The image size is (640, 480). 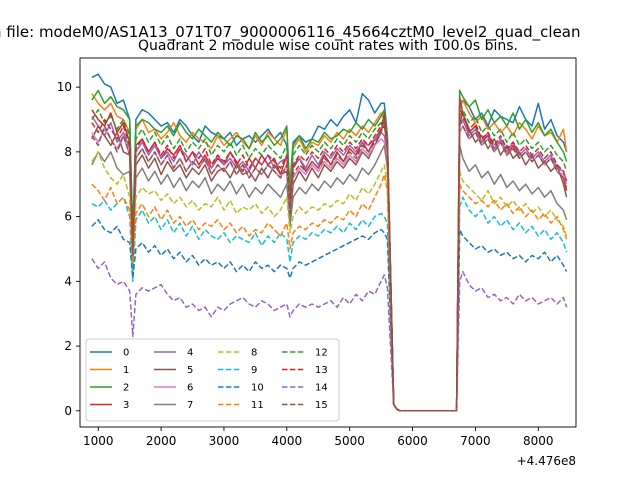 What do you see at coordinates (190, 405) in the screenshot?
I see `legend-label-7: 7` at bounding box center [190, 405].